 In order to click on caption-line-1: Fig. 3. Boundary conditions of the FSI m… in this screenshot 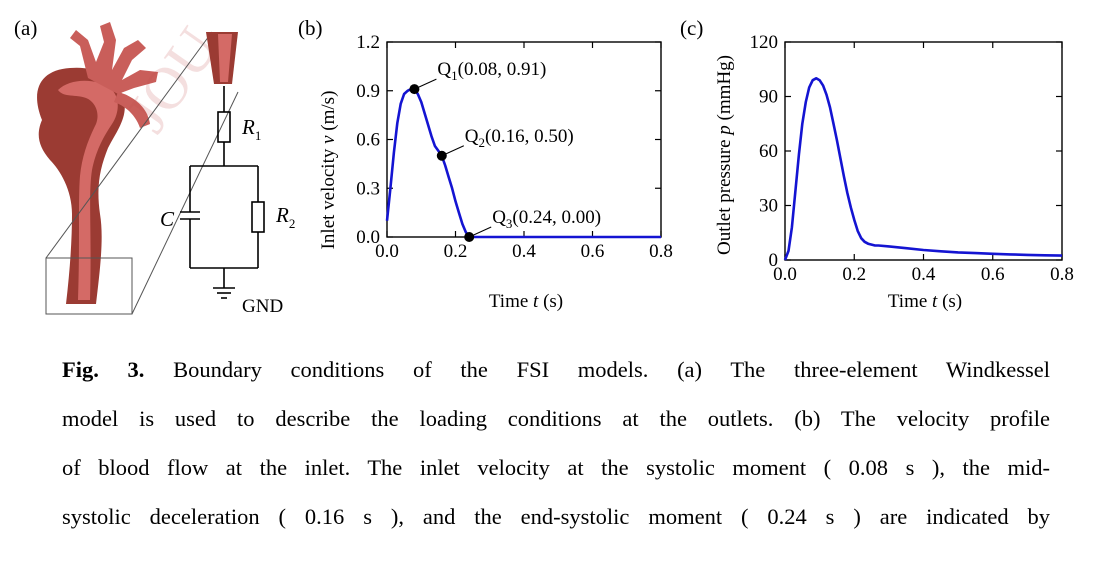, I will do `click(556, 369)`.